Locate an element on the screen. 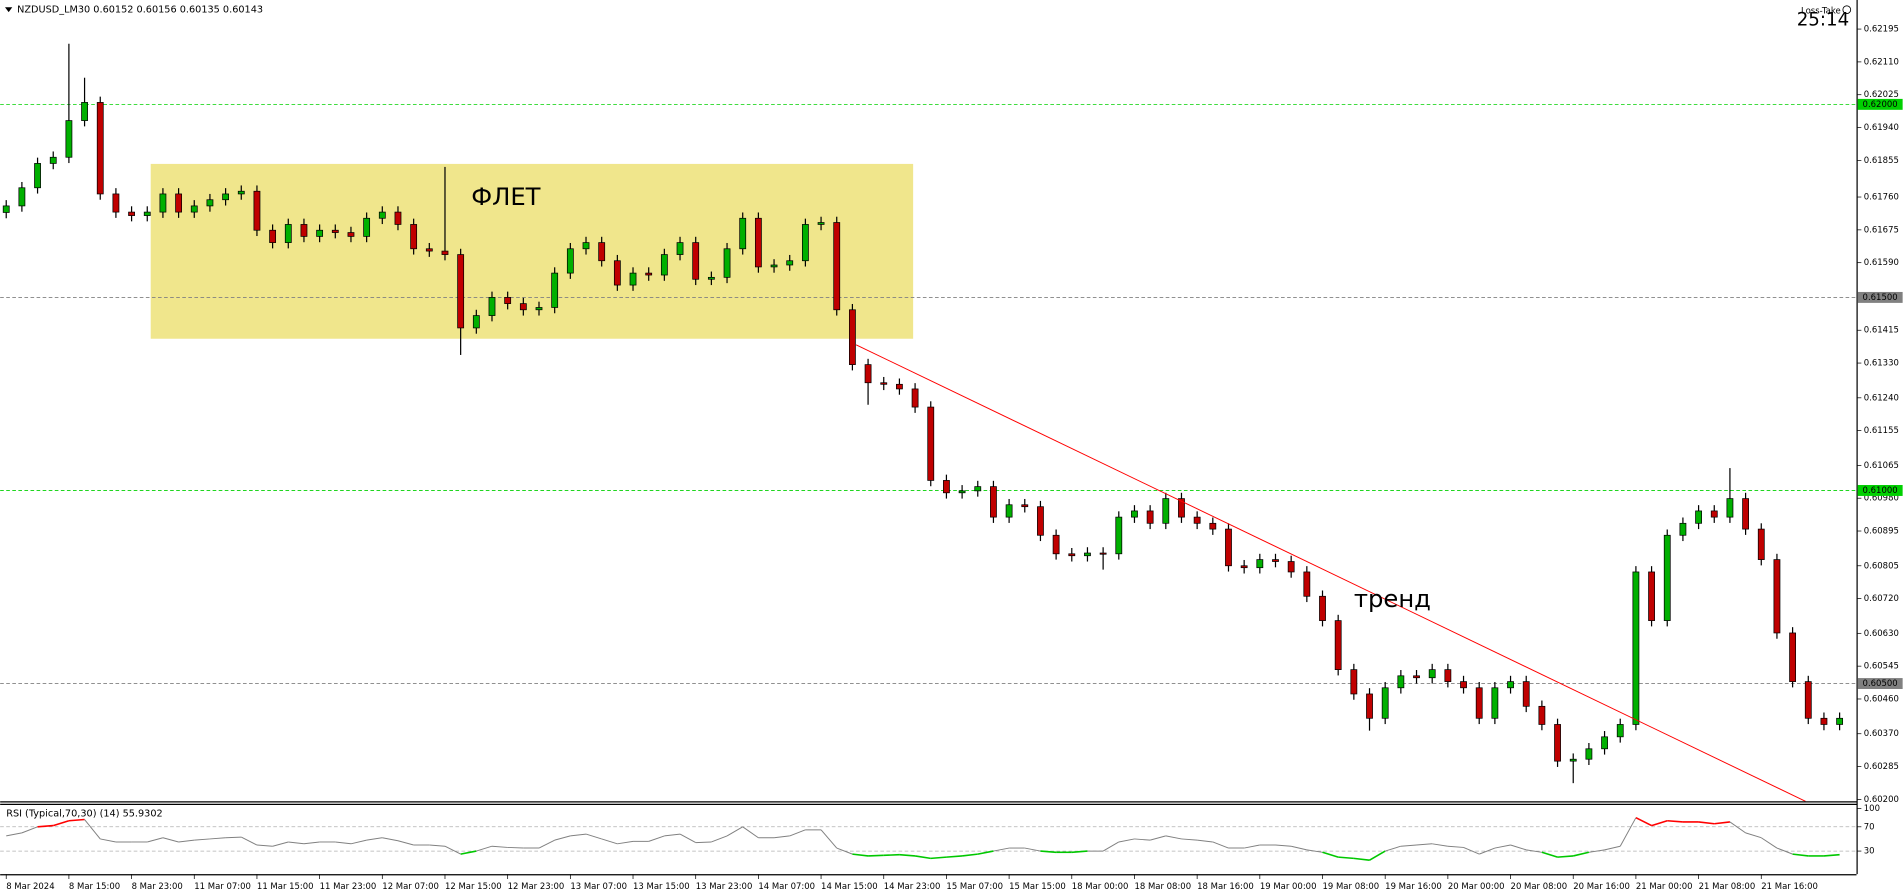  y-tick-label: 0.60545 is located at coordinates (1881, 667).